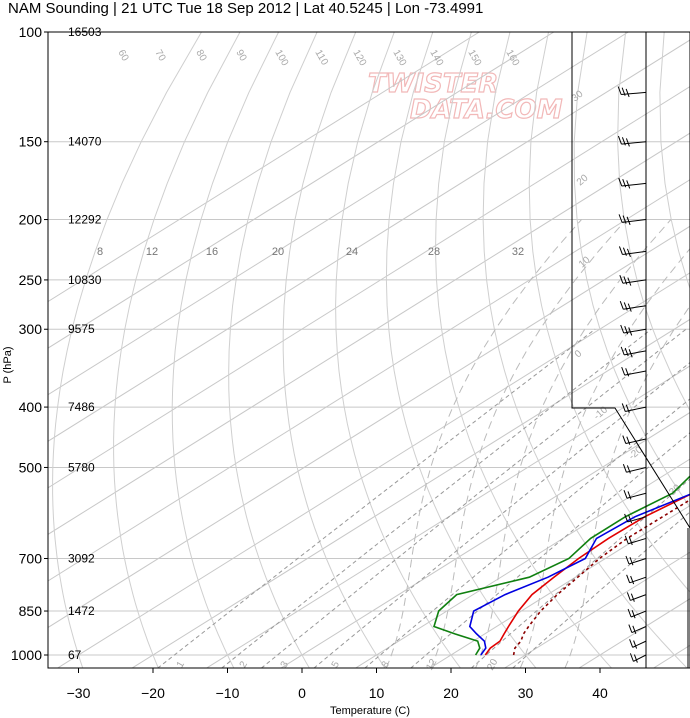  I want to click on mixing-ratio-line, so click(550, 550).